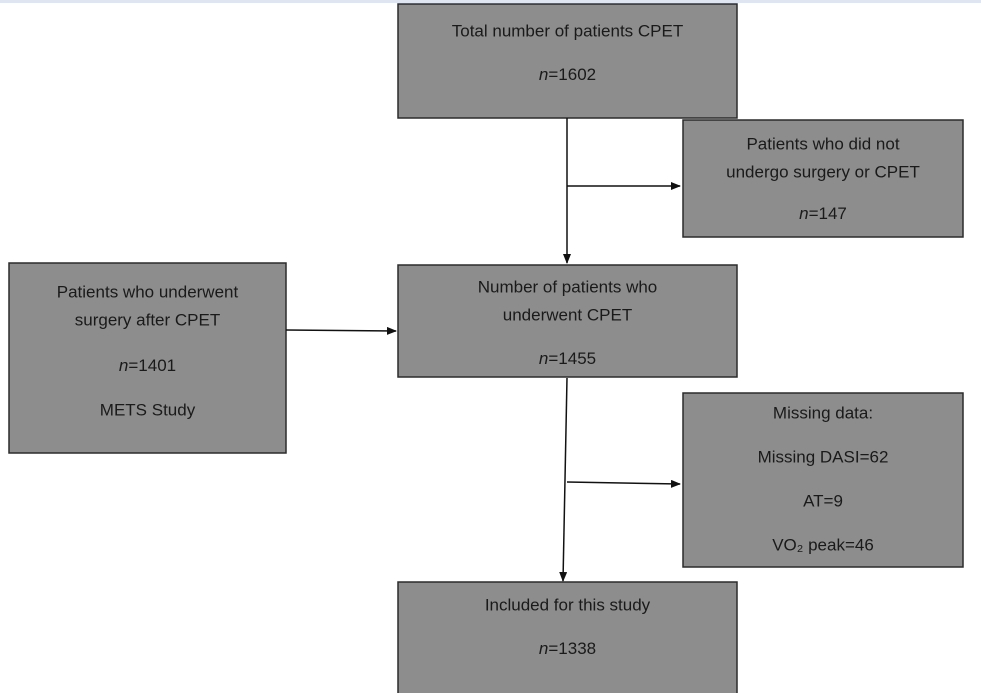 The width and height of the screenshot is (981, 693). What do you see at coordinates (490, 1) in the screenshot?
I see `top-strip` at bounding box center [490, 1].